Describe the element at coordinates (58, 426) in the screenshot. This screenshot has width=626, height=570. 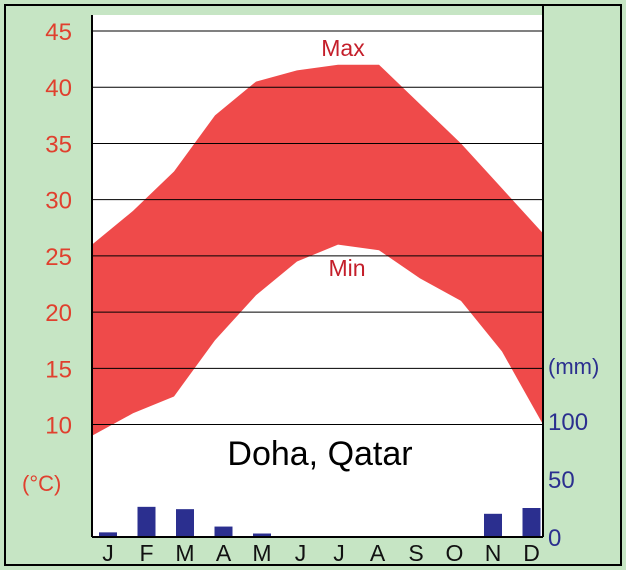
I see `temperature-tick-label: 10` at that location.